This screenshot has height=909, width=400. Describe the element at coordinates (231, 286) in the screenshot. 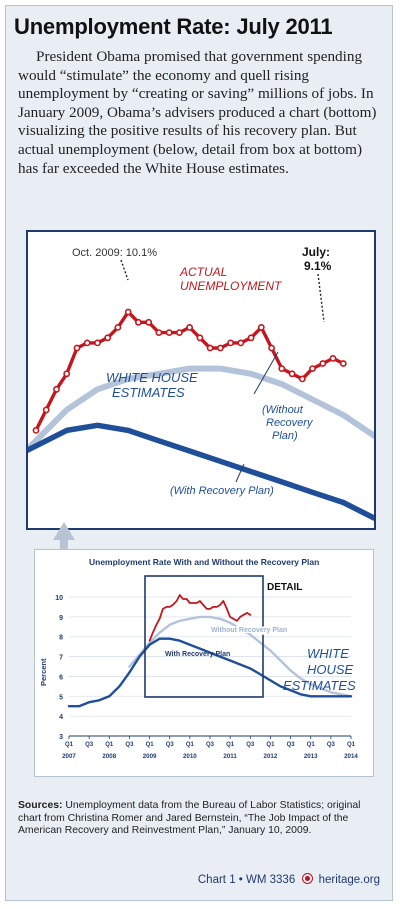

I see `actual-label-line2: UNEMPLOYMENT` at that location.